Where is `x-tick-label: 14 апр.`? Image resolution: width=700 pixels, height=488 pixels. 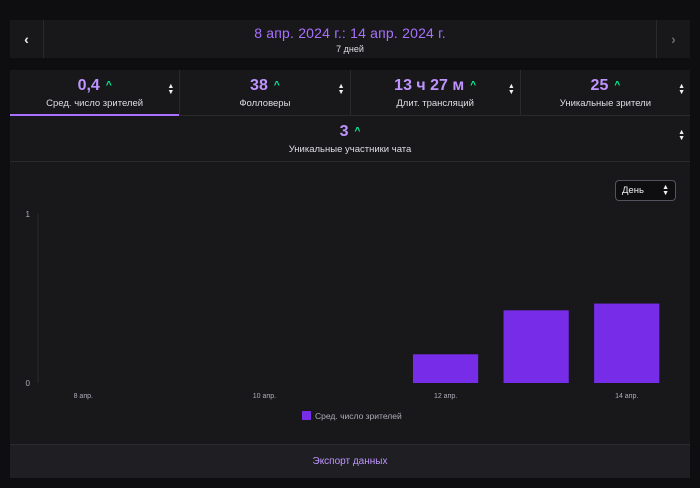
x-tick-label: 14 апр. is located at coordinates (626, 396).